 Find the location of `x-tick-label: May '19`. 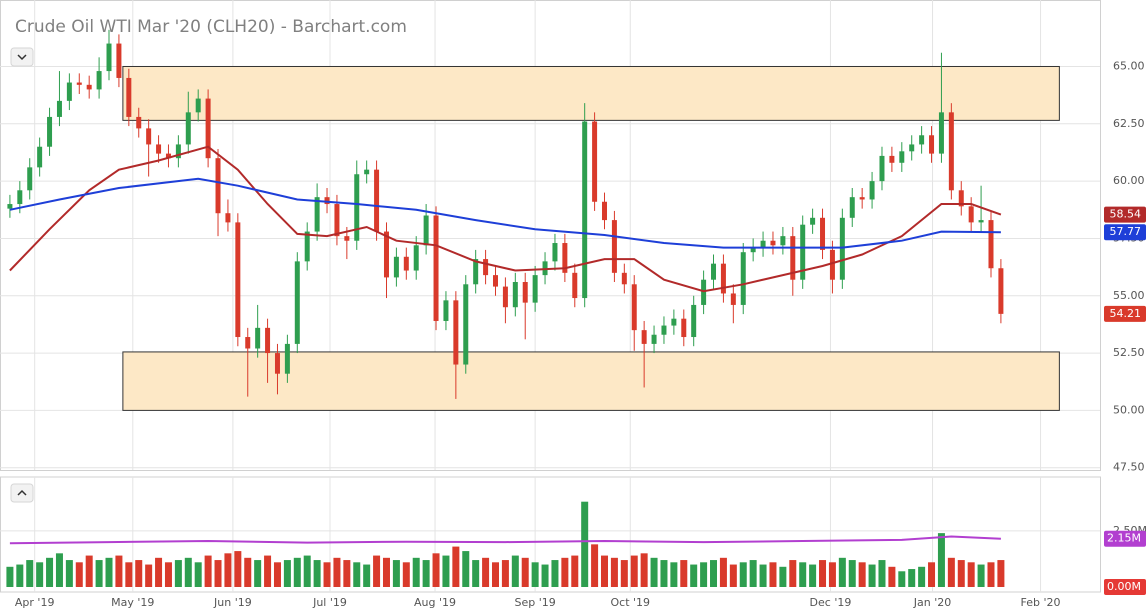

x-tick-label: May '19 is located at coordinates (132, 602).